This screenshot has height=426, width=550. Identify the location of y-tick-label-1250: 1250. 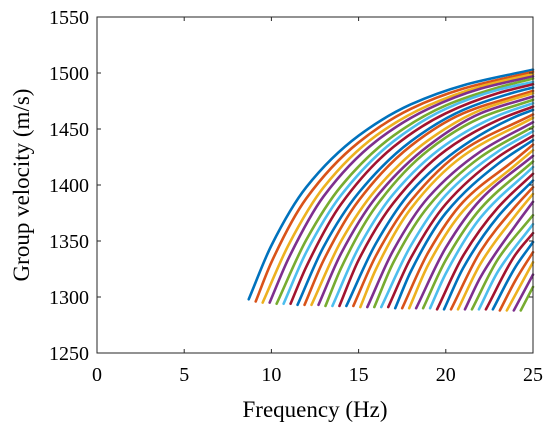
(69, 354).